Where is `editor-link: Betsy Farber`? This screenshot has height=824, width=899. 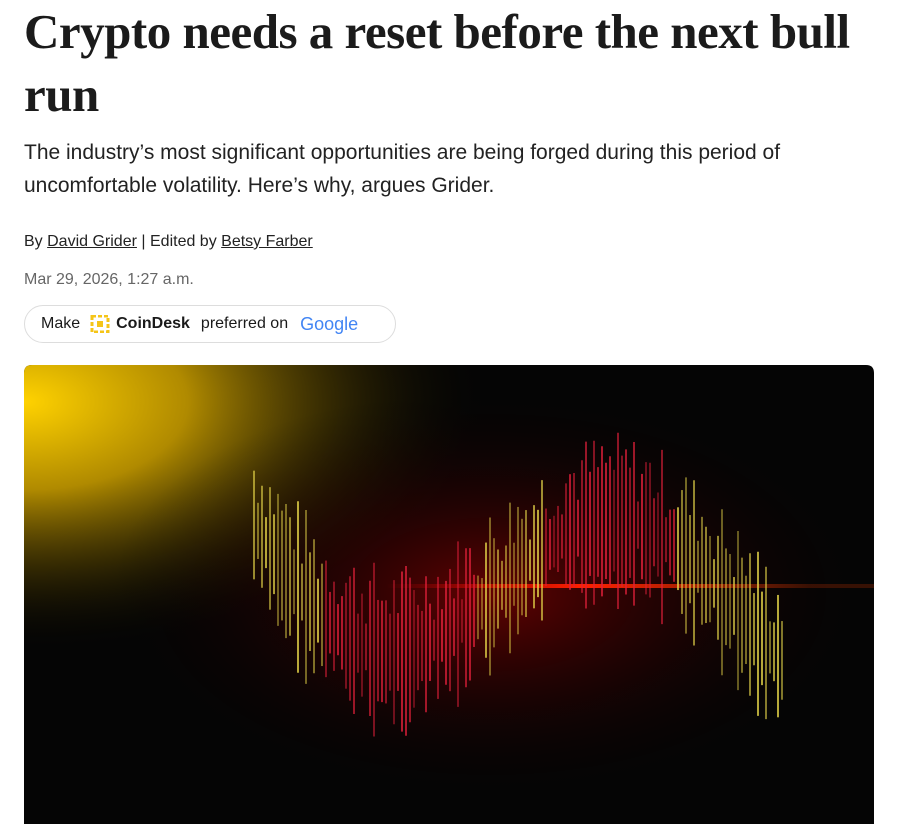
editor-link: Betsy Farber is located at coordinates (267, 241).